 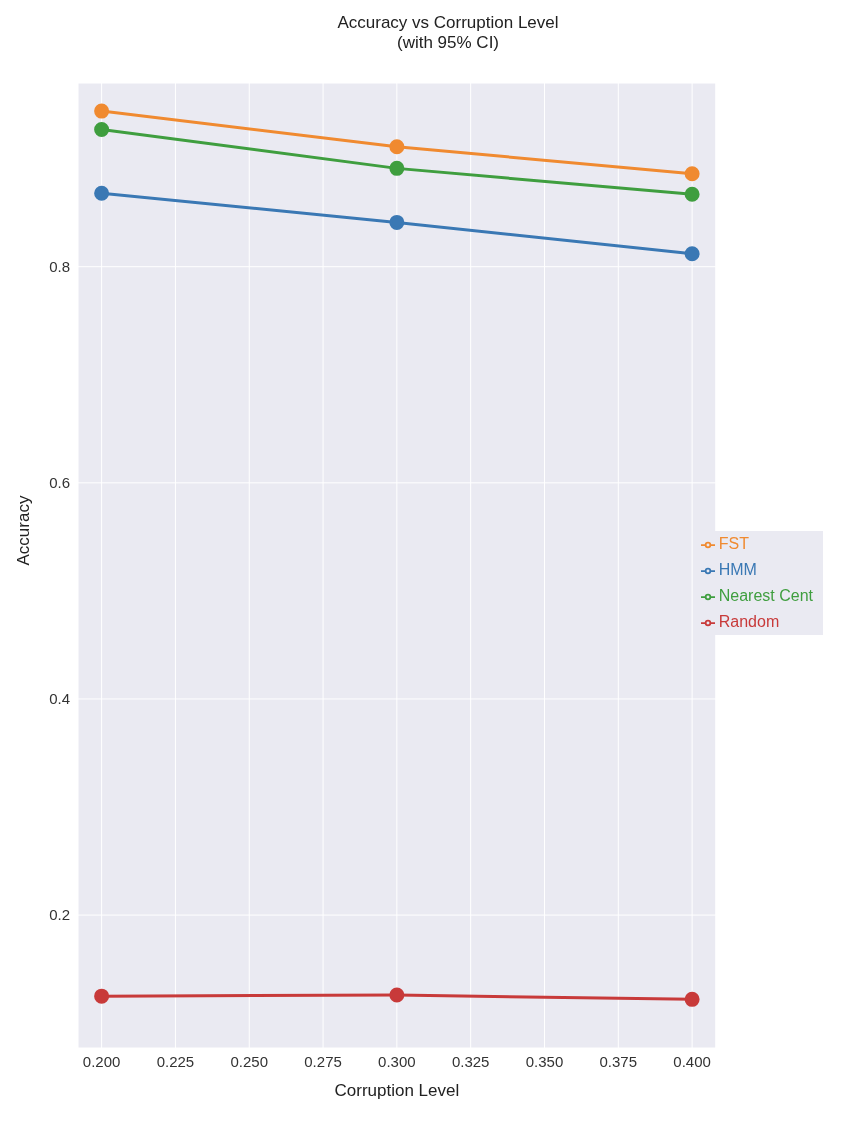 What do you see at coordinates (618, 1061) in the screenshot?
I see `x-tick-label: 0.375` at bounding box center [618, 1061].